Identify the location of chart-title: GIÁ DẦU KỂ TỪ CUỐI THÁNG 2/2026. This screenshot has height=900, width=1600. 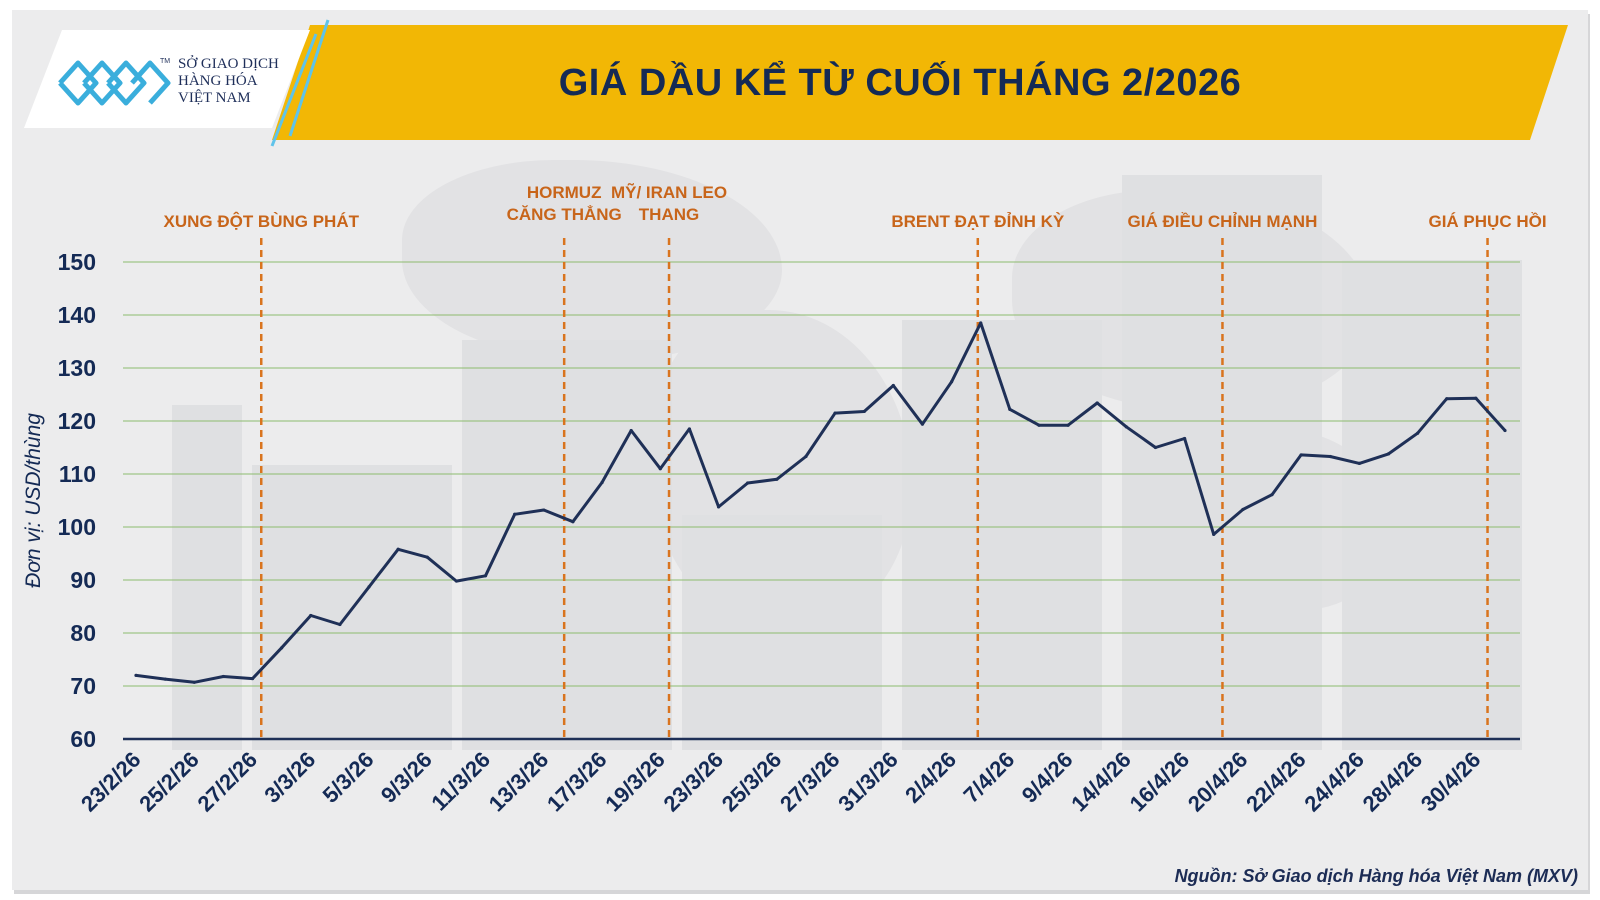
(900, 83).